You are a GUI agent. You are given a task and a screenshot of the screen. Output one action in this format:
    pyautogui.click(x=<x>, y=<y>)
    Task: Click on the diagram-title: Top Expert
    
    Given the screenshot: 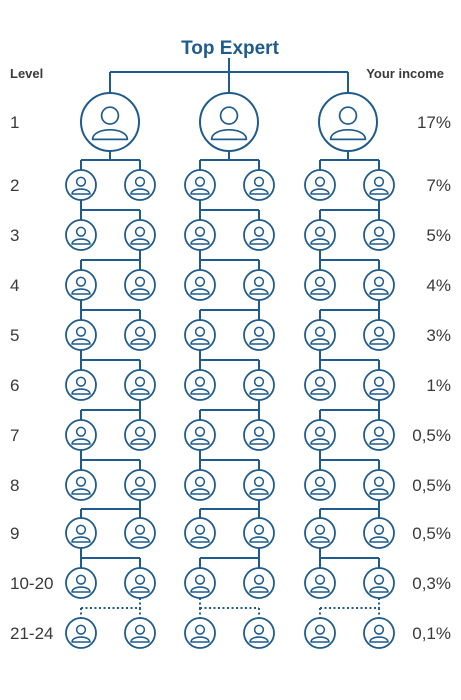 What is the action you would take?
    pyautogui.click(x=230, y=48)
    